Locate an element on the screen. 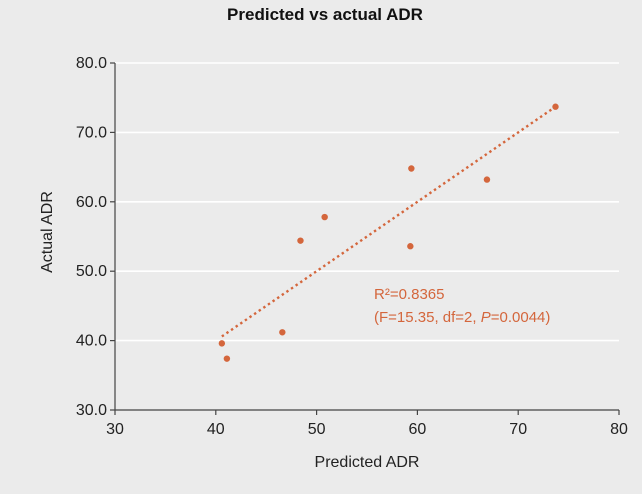 This screenshot has width=642, height=494. y-tick-label: 60.0 is located at coordinates (91, 202).